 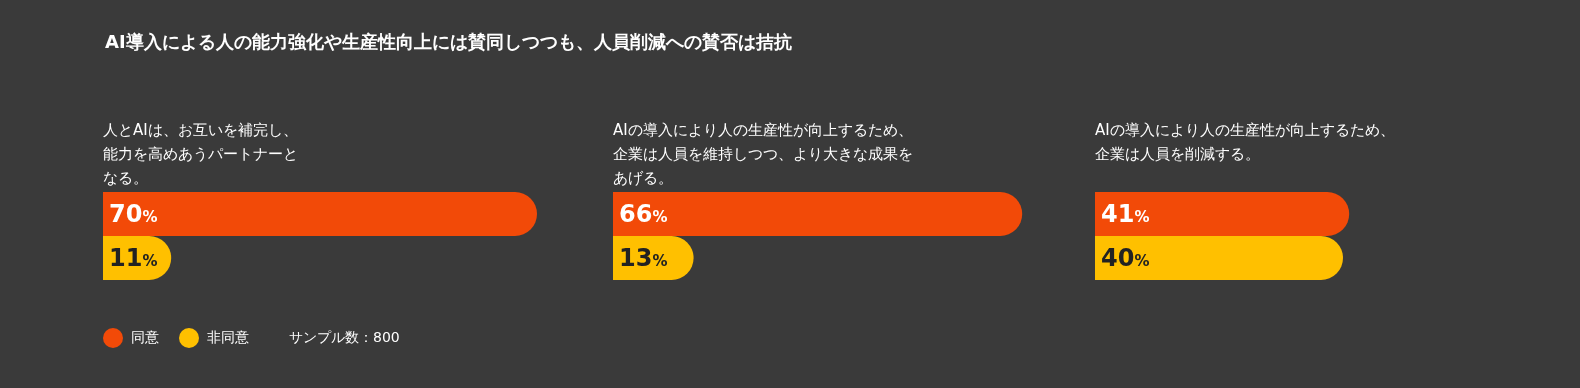 I want to click on legend-label: 非同意, so click(x=228, y=338).